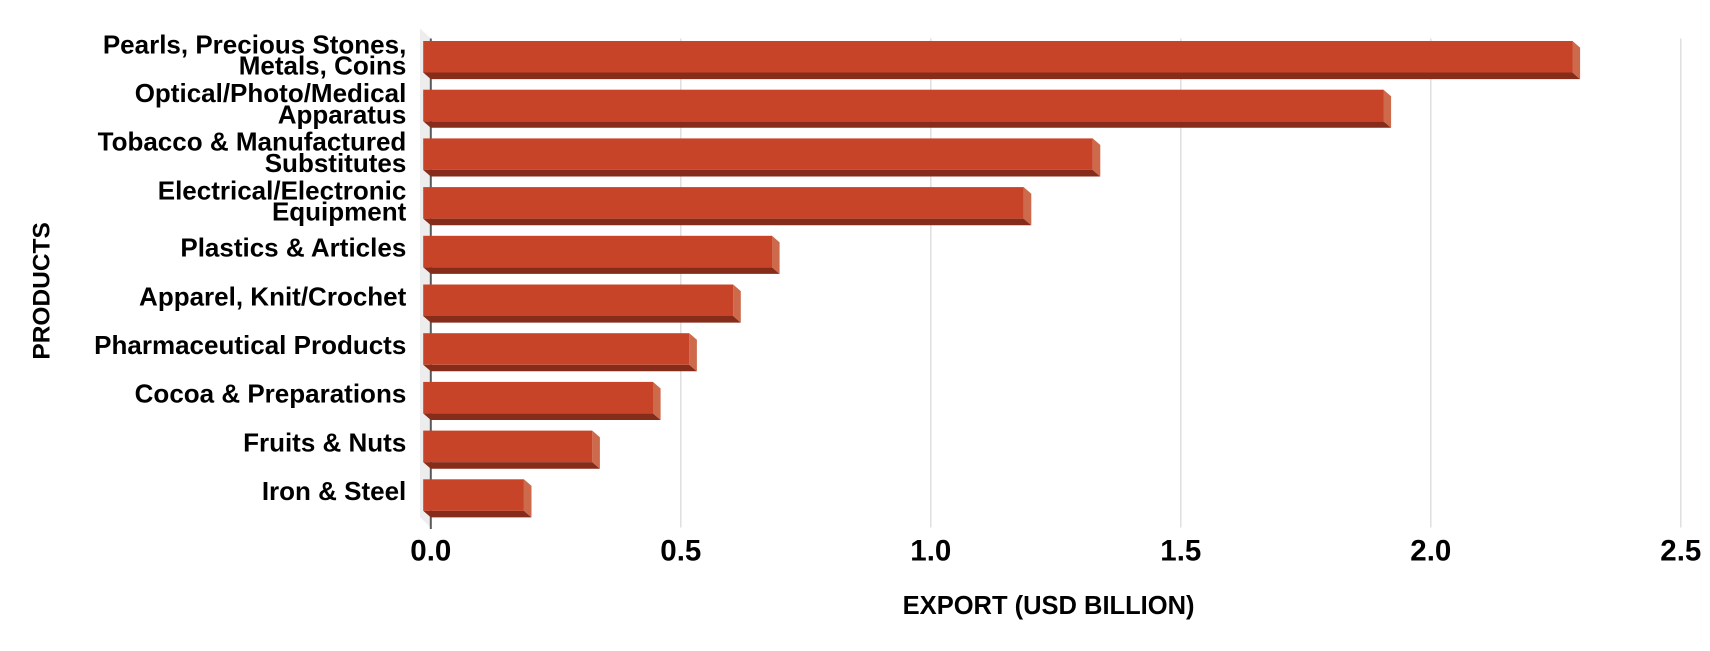 This screenshot has height=651, width=1710. I want to click on svg-text: 2.0, so click(1430, 551).